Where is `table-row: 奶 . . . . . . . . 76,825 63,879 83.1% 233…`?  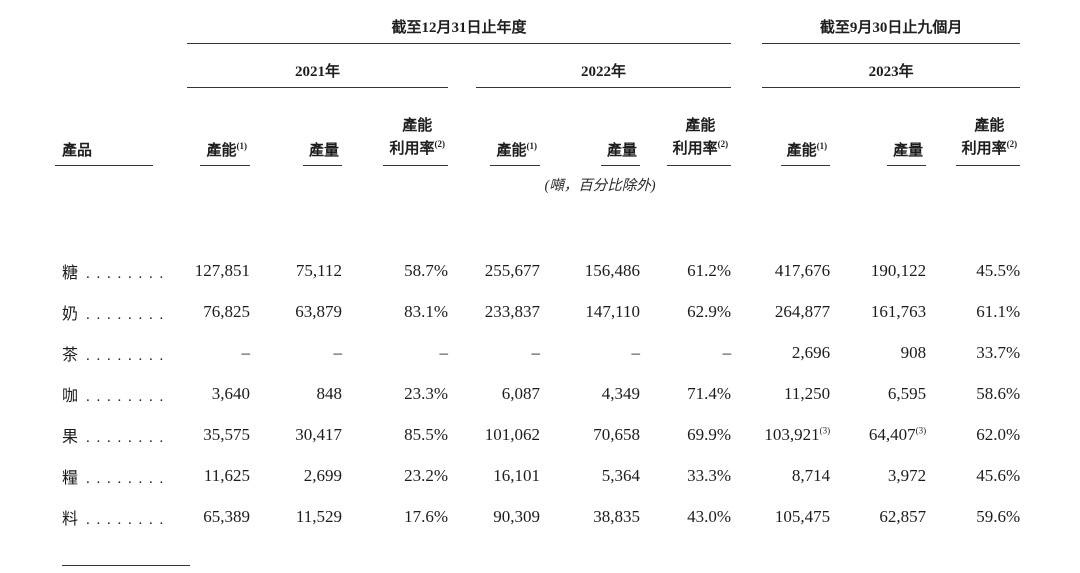 table-row: 奶 . . . . . . . . 76,825 63,879 83.1% 233… is located at coordinates (537, 311).